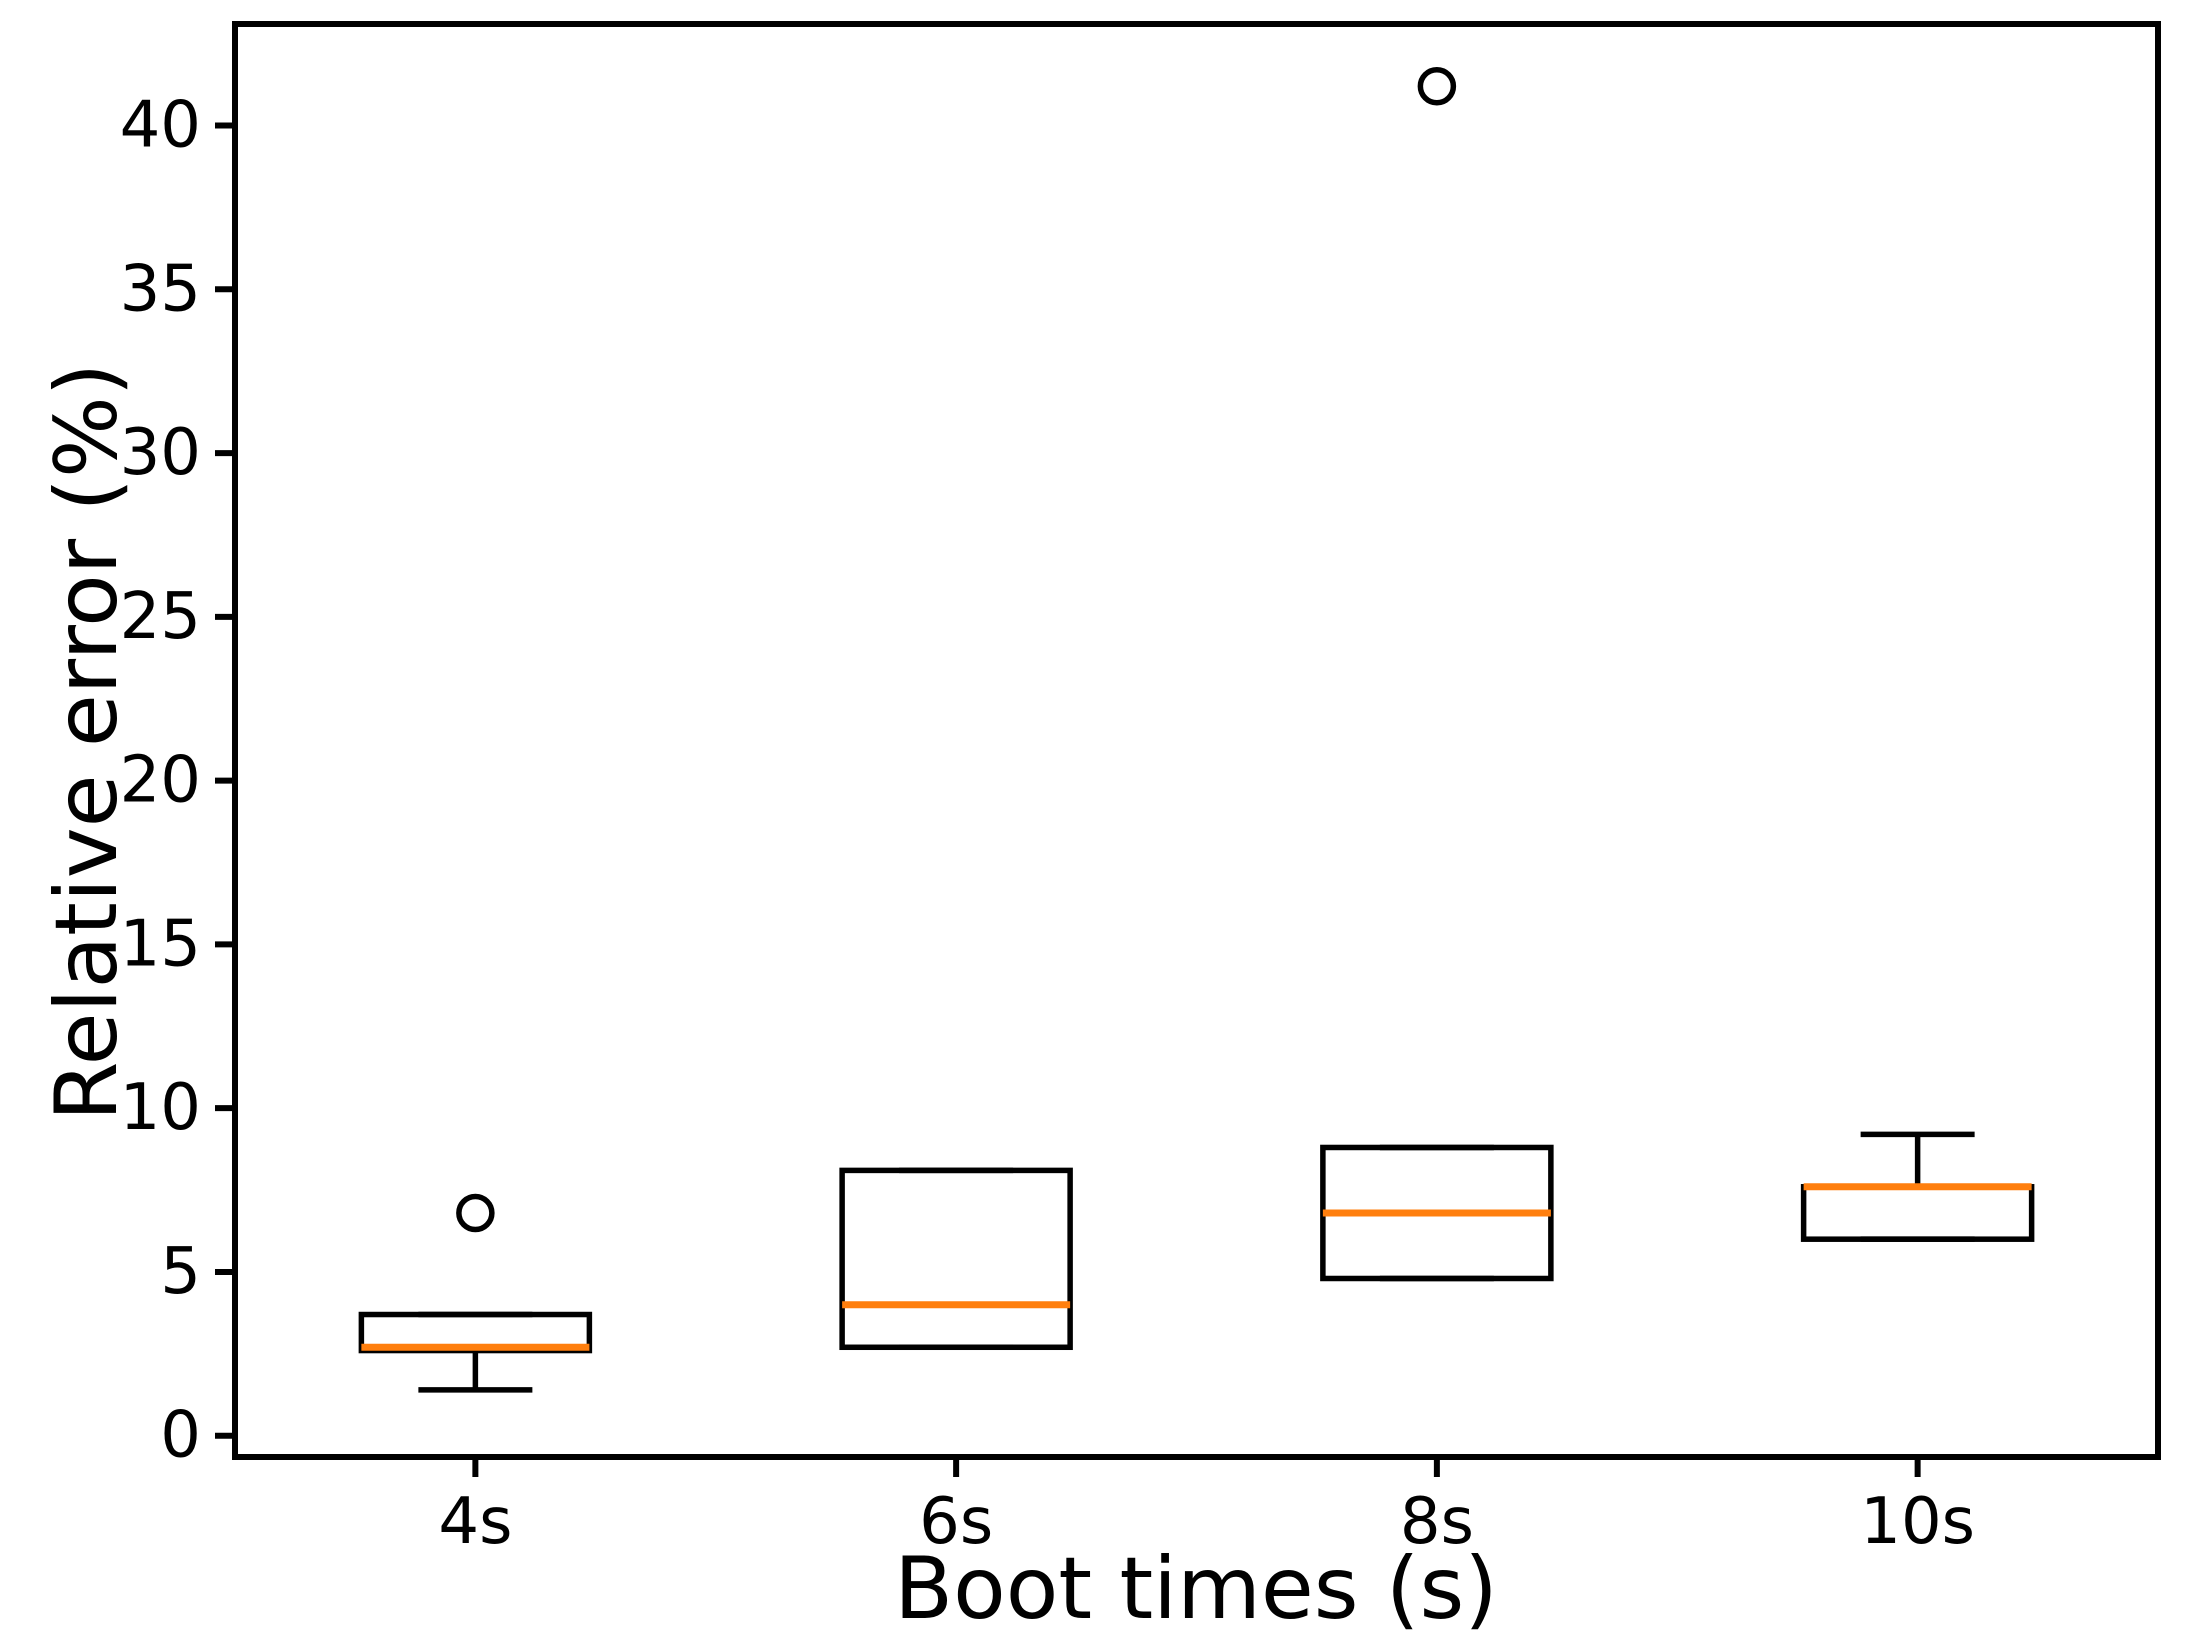 The image size is (2190, 1641). Describe the element at coordinates (1917, 1213) in the screenshot. I see `box-10s` at that location.